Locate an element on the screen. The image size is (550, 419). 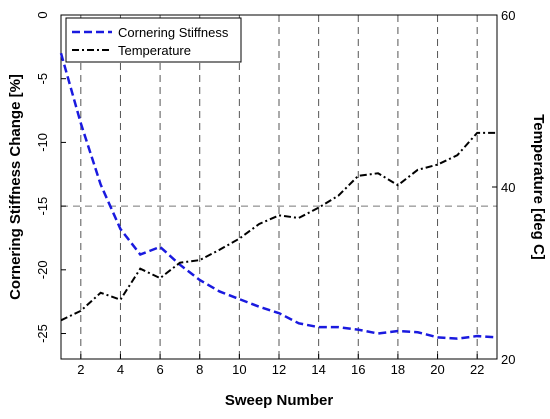
y-axis-left-title: Cornering Stiffness Change [%] is located at coordinates (15, 187).